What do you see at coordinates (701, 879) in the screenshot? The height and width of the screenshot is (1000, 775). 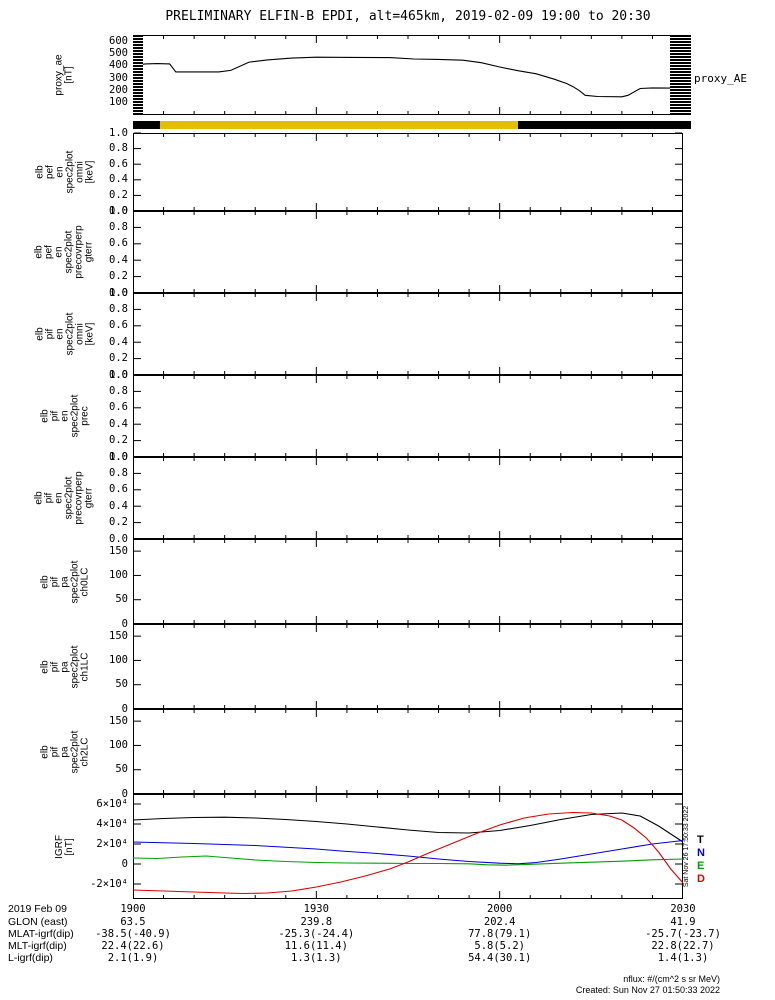 I see `legend-item: D` at bounding box center [701, 879].